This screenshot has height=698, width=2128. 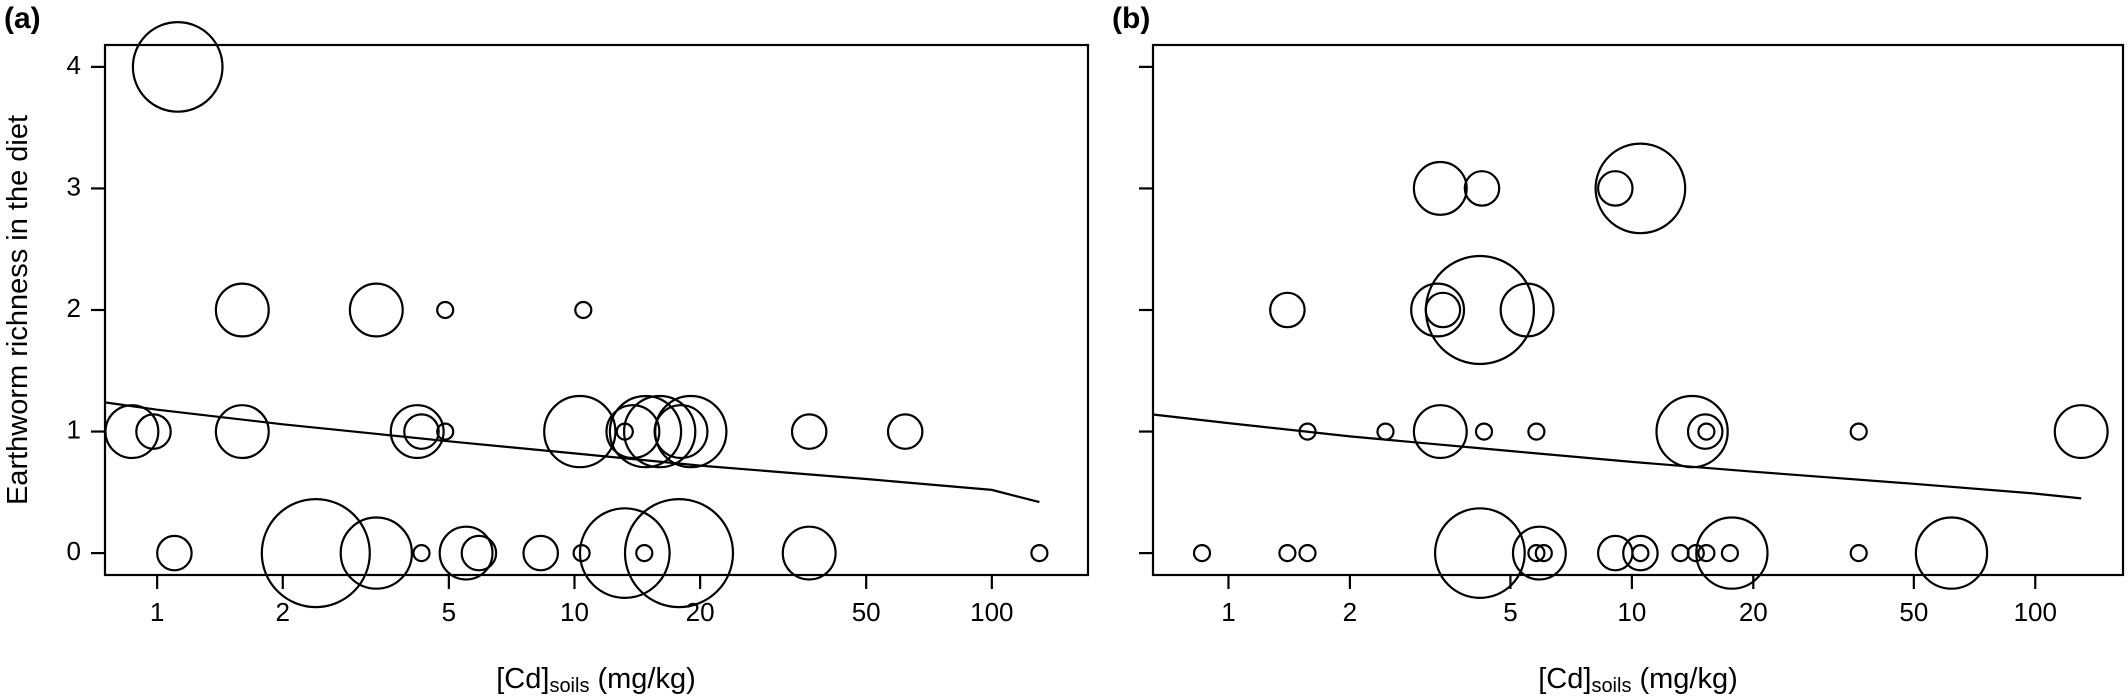 What do you see at coordinates (1131, 18) in the screenshot?
I see `panel-b-label: (b)` at bounding box center [1131, 18].